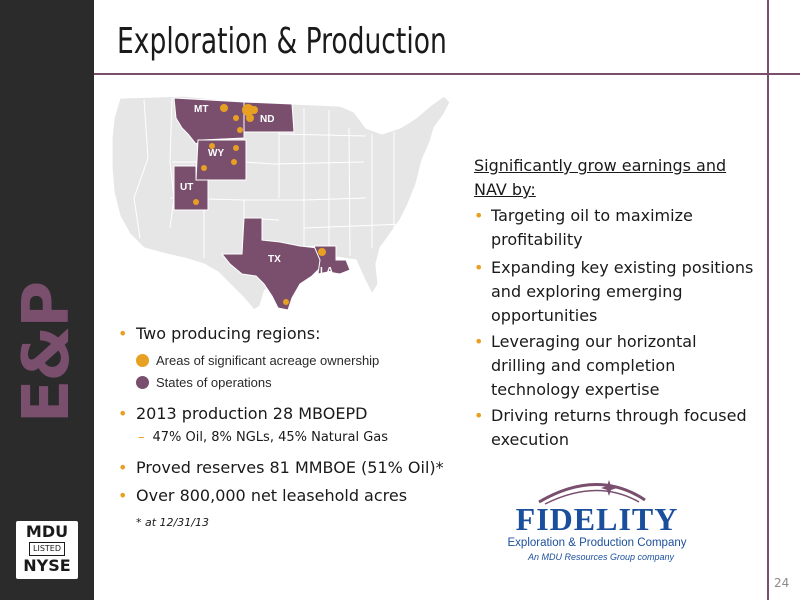 This screenshot has height=600, width=800. I want to click on map-label-tx: TX, so click(274, 259).